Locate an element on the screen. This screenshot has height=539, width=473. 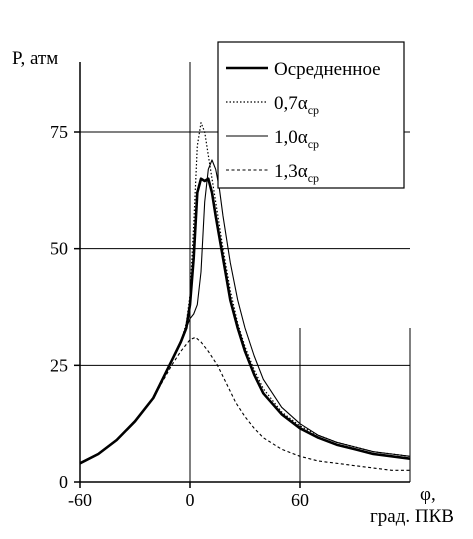
legend-label-1: 0,7αср is located at coordinates (296, 105).